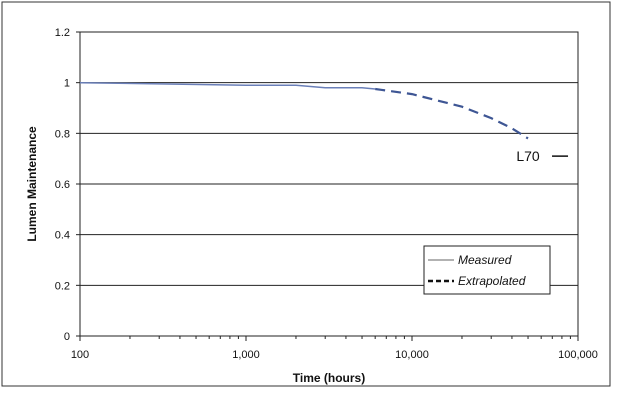  Describe the element at coordinates (329, 378) in the screenshot. I see `x-axis-title: Time (hours)` at that location.